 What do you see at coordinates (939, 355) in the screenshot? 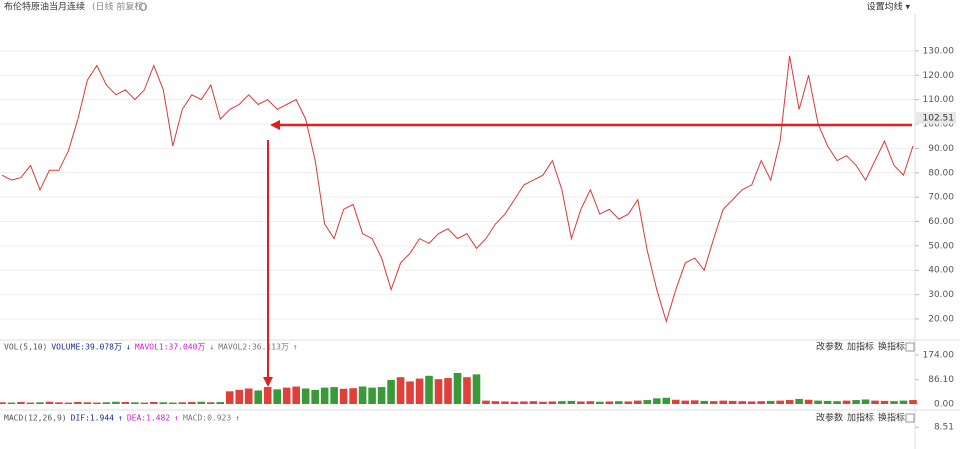
I see `y-tick-label: 174.00` at bounding box center [939, 355].